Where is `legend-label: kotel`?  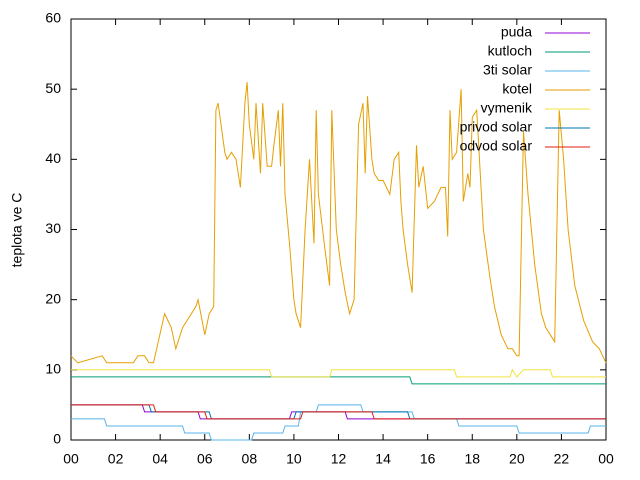
legend-label: kotel is located at coordinates (517, 89).